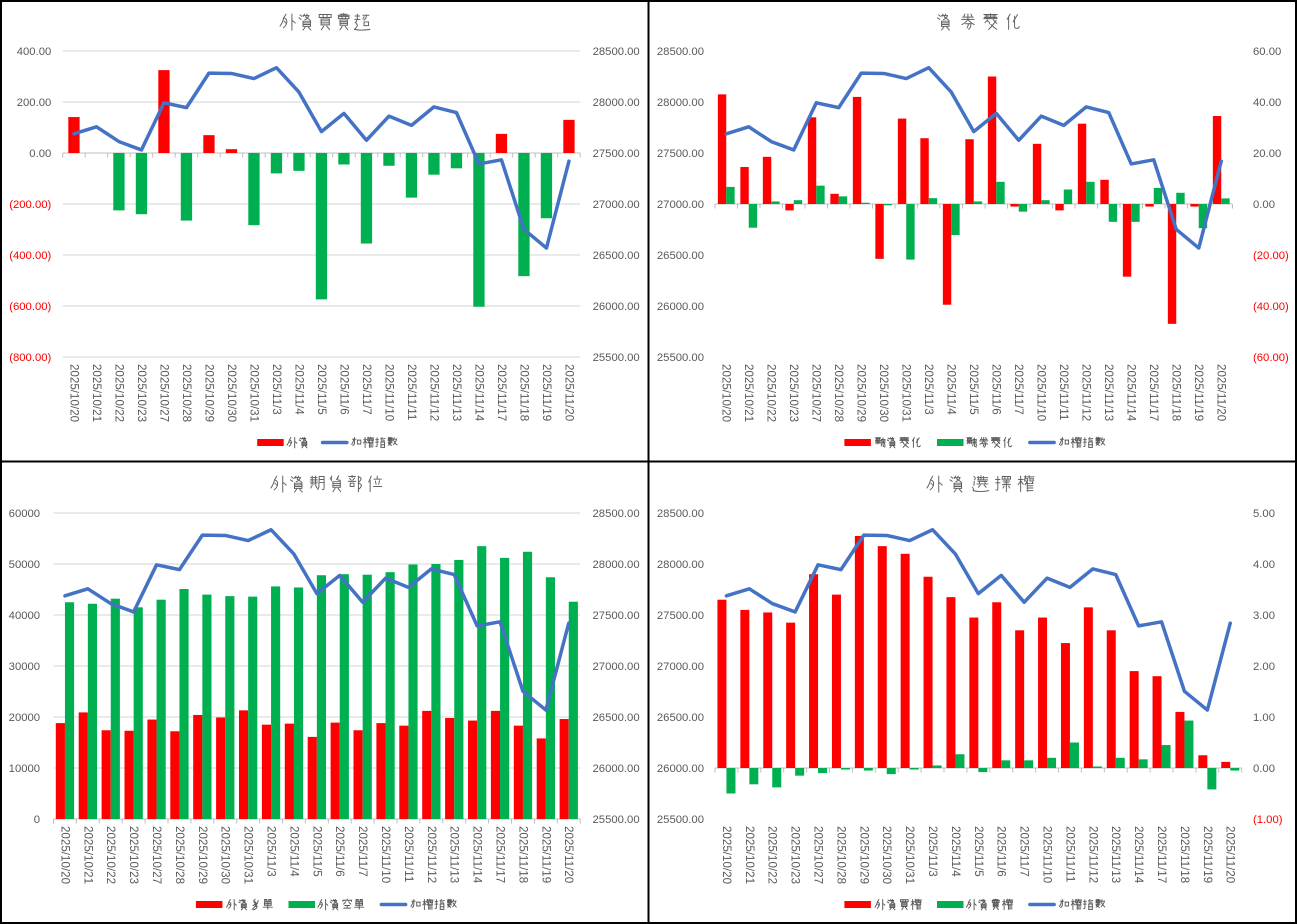 This screenshot has height=924, width=1297. What do you see at coordinates (40, 154) in the screenshot?
I see `svg-text: 0.00` at bounding box center [40, 154].